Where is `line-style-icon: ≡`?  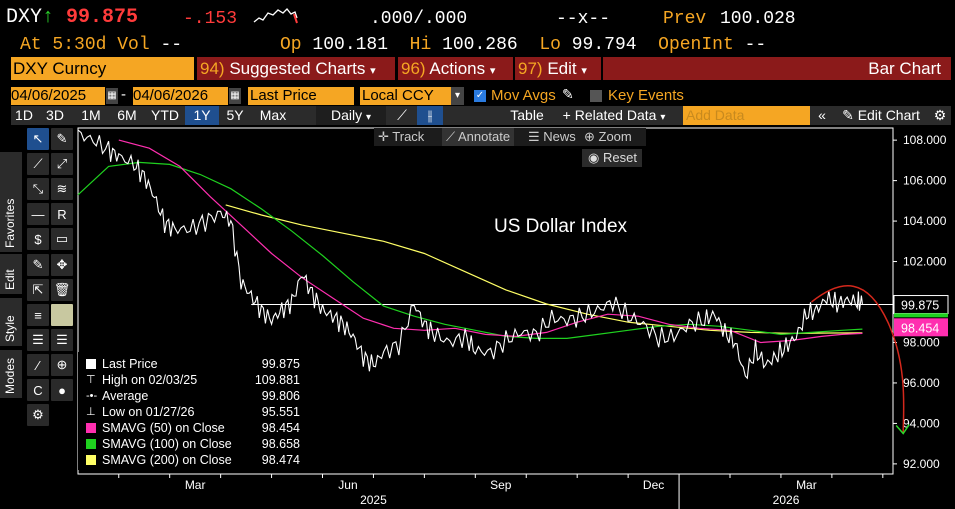
line-style-icon: ≡ is located at coordinates (38, 315).